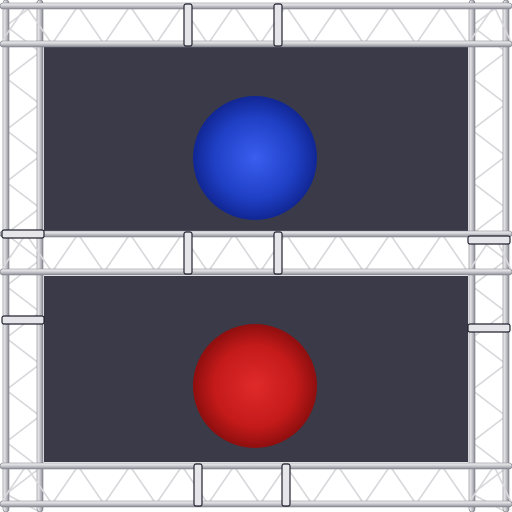 This screenshot has height=512, width=512. I want to click on right-truss-connector-lower, so click(489, 328).